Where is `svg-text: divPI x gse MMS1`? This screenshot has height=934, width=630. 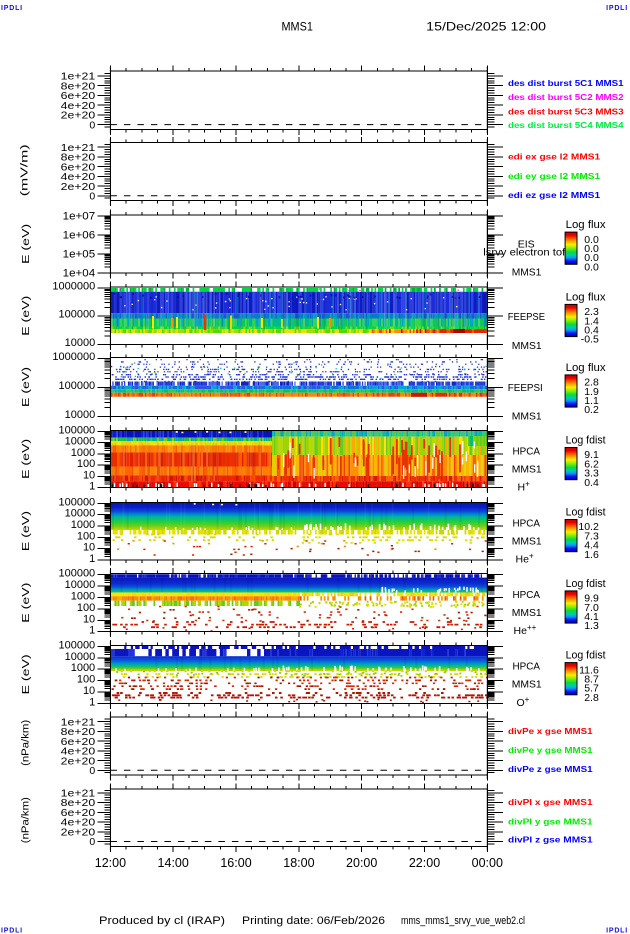 svg-text: divPI x gse MMS1 is located at coordinates (550, 802).